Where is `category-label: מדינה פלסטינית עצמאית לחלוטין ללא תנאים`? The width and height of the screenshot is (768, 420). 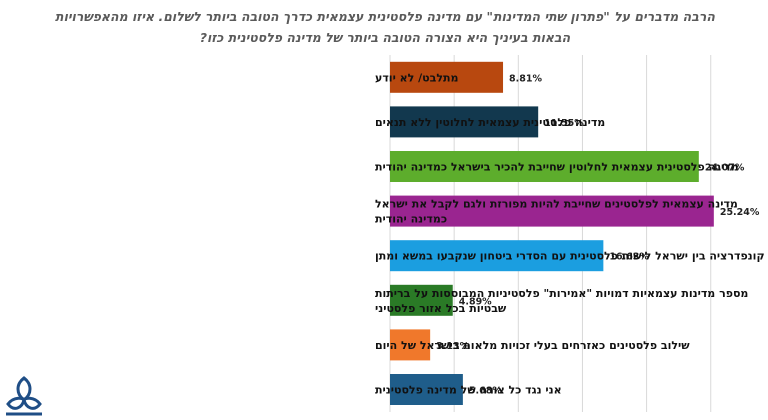
category-label: מדינה פלסטינית עצמאית לחלוטין ללא תנאים is located at coordinates (490, 122).